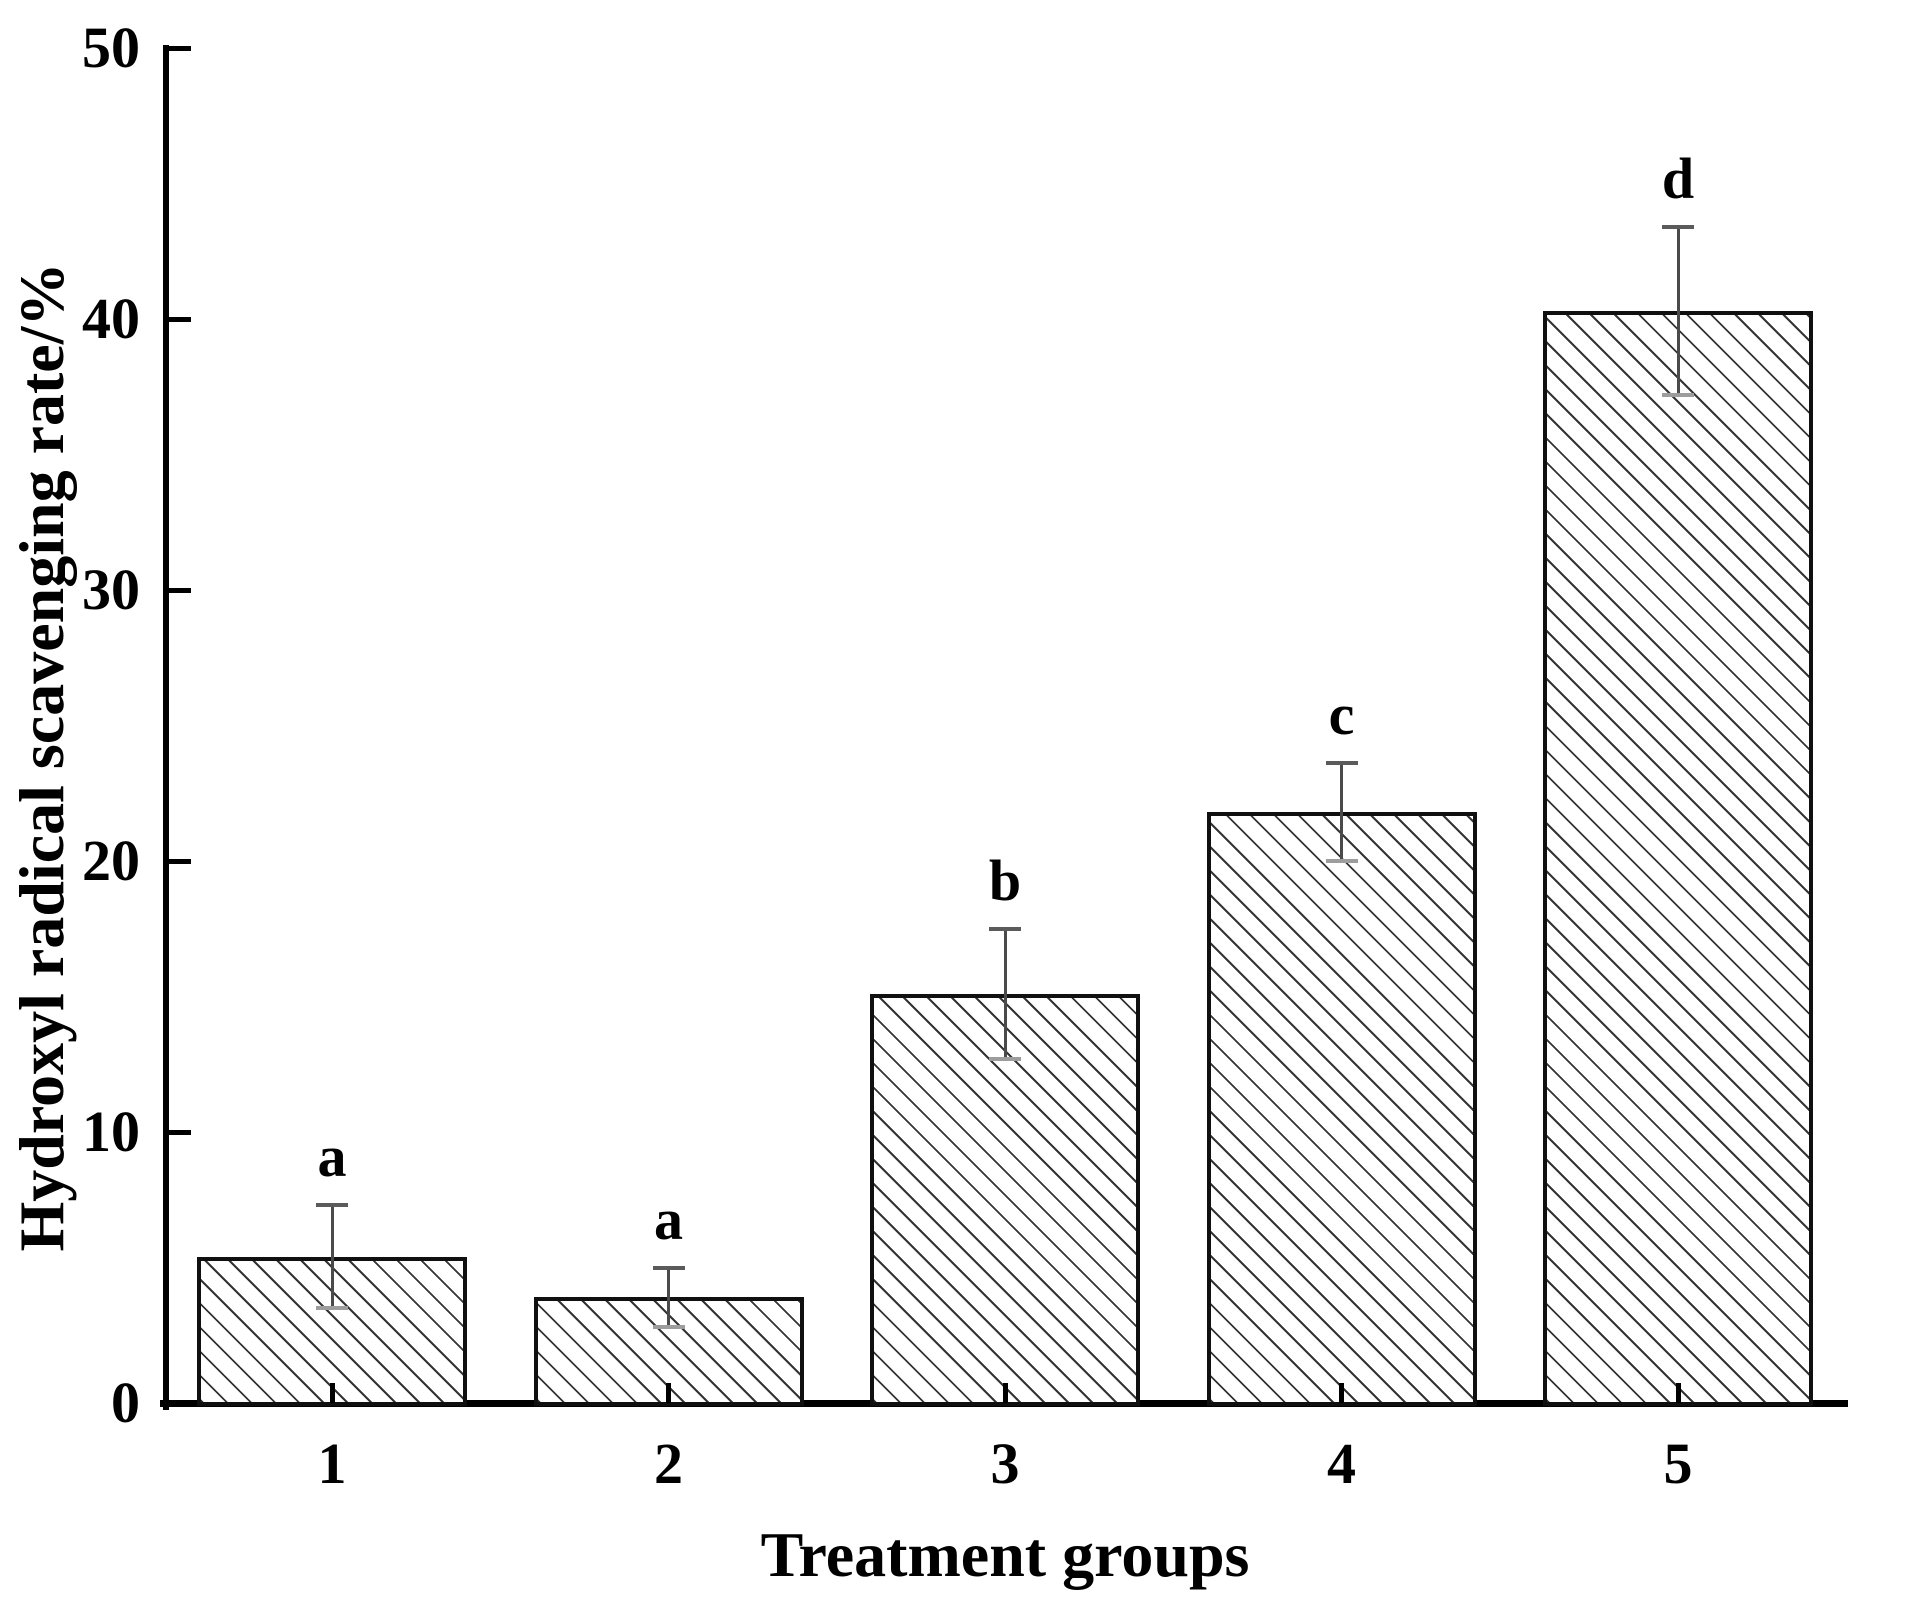  What do you see at coordinates (111, 1131) in the screenshot?
I see `y-tick-label: 10` at bounding box center [111, 1131].